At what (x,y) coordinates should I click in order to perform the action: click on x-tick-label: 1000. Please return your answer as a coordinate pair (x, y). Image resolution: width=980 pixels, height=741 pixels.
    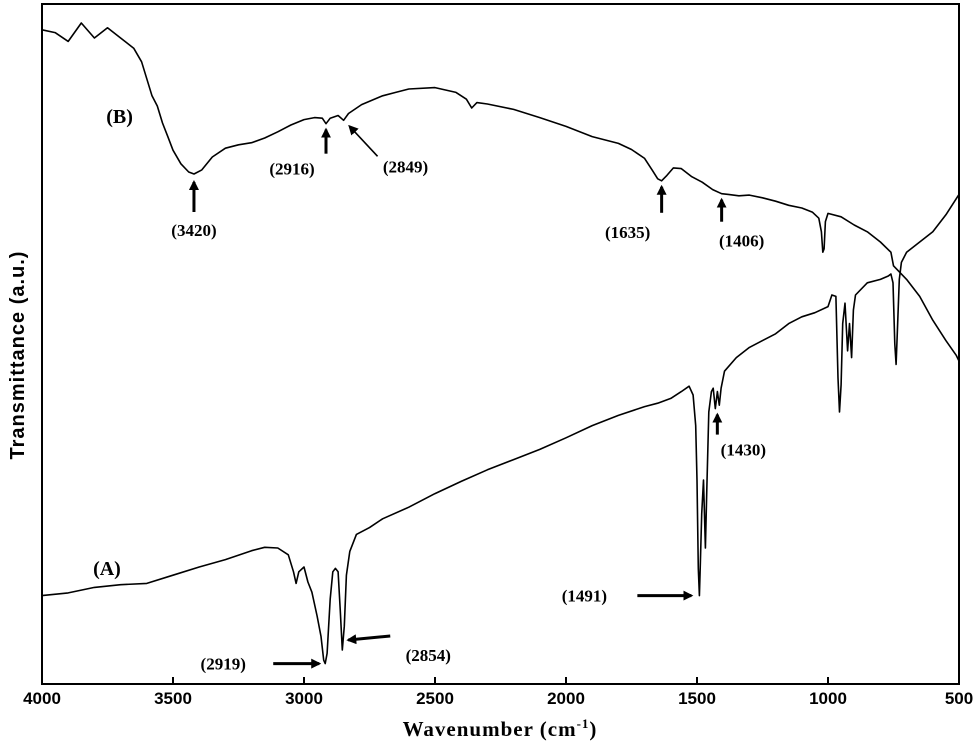
    Looking at the image, I should click on (828, 698).